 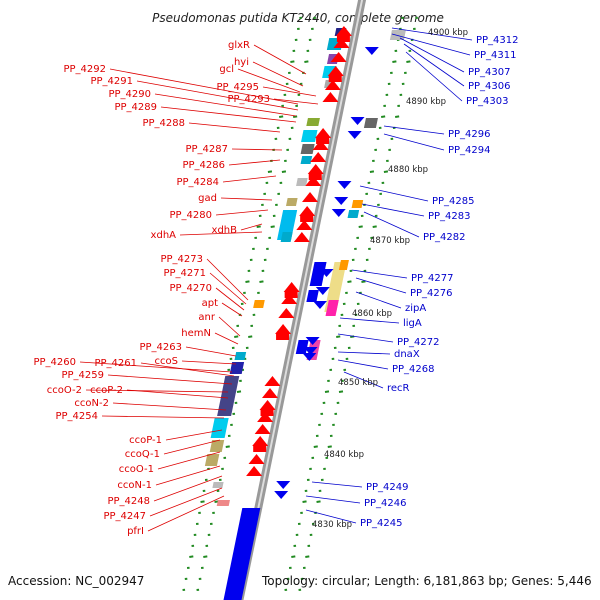 I want to click on gene-label-left: PP_4261, so click(x=115, y=363).